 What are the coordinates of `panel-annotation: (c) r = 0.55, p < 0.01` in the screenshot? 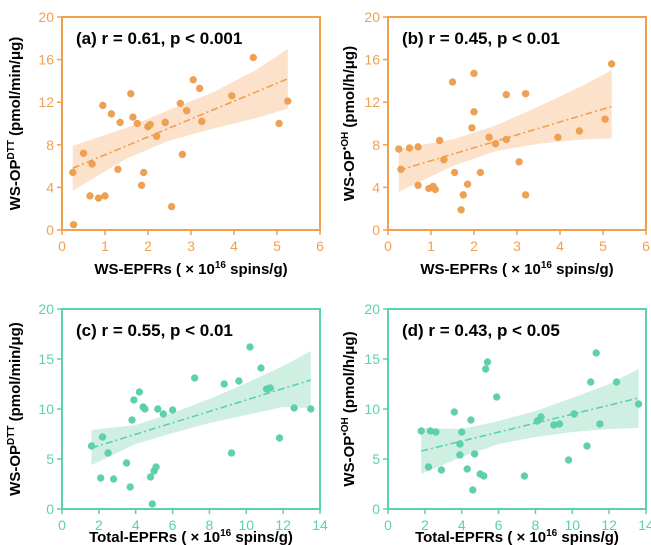 It's located at (154, 330).